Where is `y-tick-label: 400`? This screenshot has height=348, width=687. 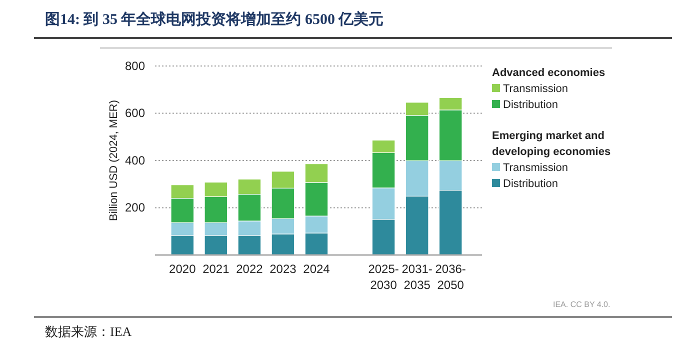 y-tick-label: 400 is located at coordinates (135, 160).